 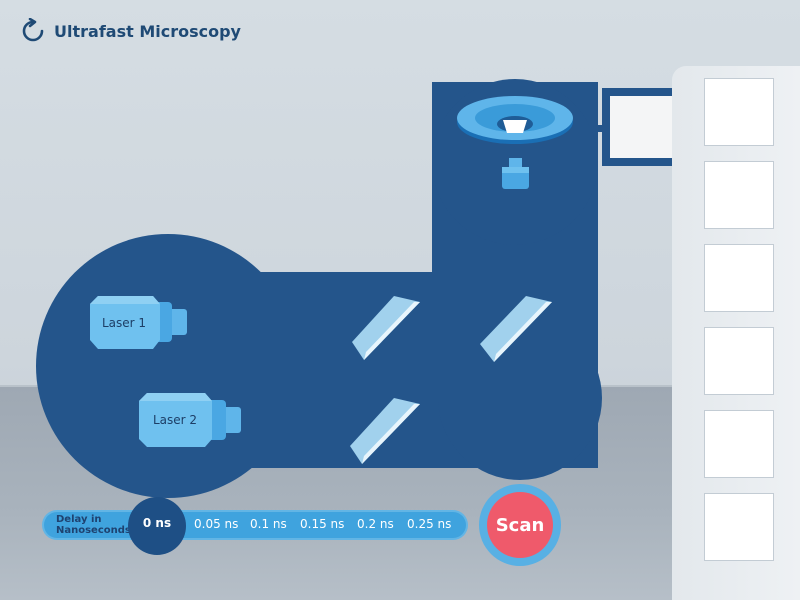 I want to click on scan-button: Scan, so click(x=520, y=525).